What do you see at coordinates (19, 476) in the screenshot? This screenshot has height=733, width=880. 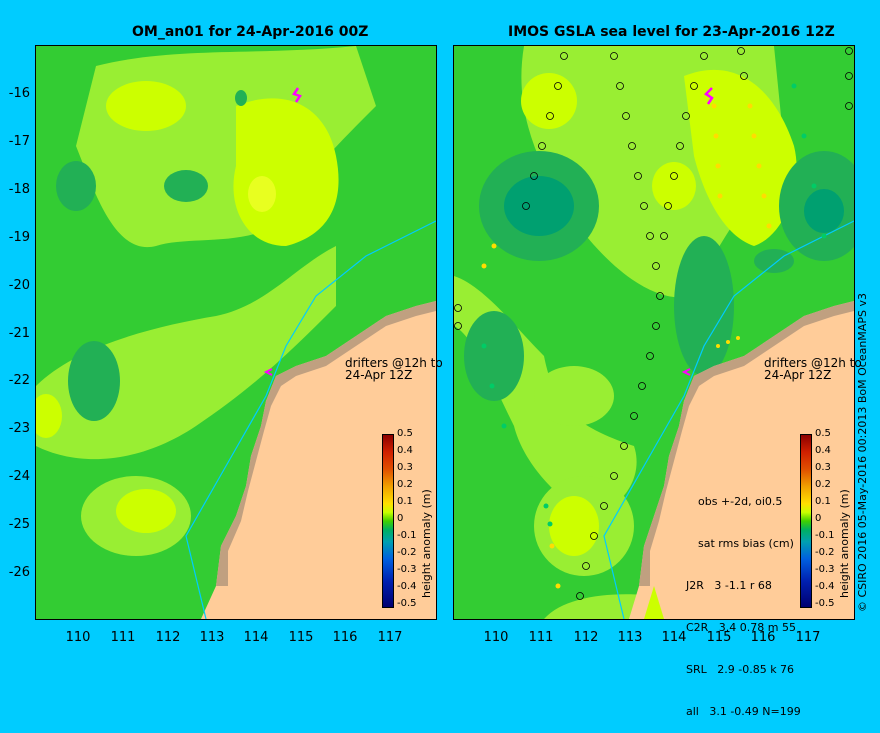 I see `y-tick: -24` at bounding box center [19, 476].